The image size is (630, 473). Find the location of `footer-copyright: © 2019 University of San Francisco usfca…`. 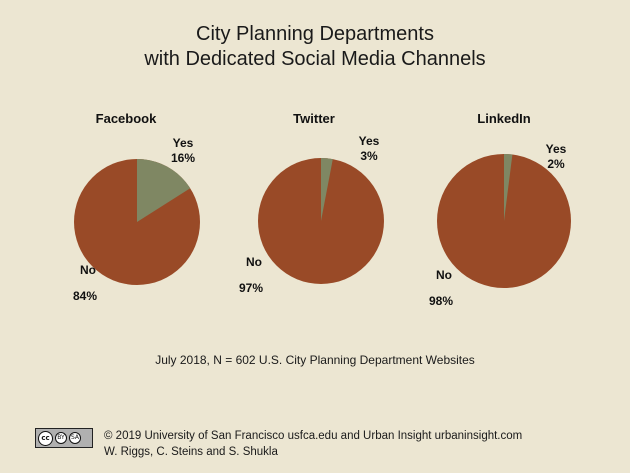

footer-copyright: © 2019 University of San Francisco usfca… is located at coordinates (313, 436).